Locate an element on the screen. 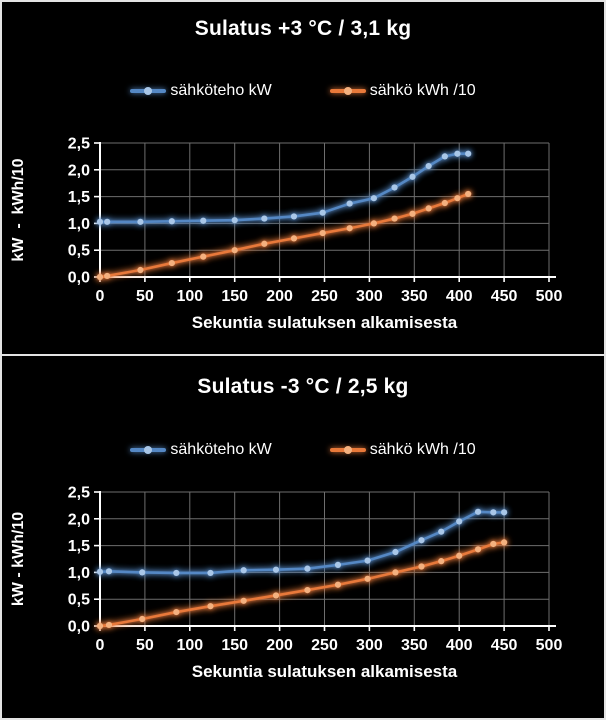 Image resolution: width=606 pixels, height=720 pixels. series-kw is located at coordinates (302, 542).